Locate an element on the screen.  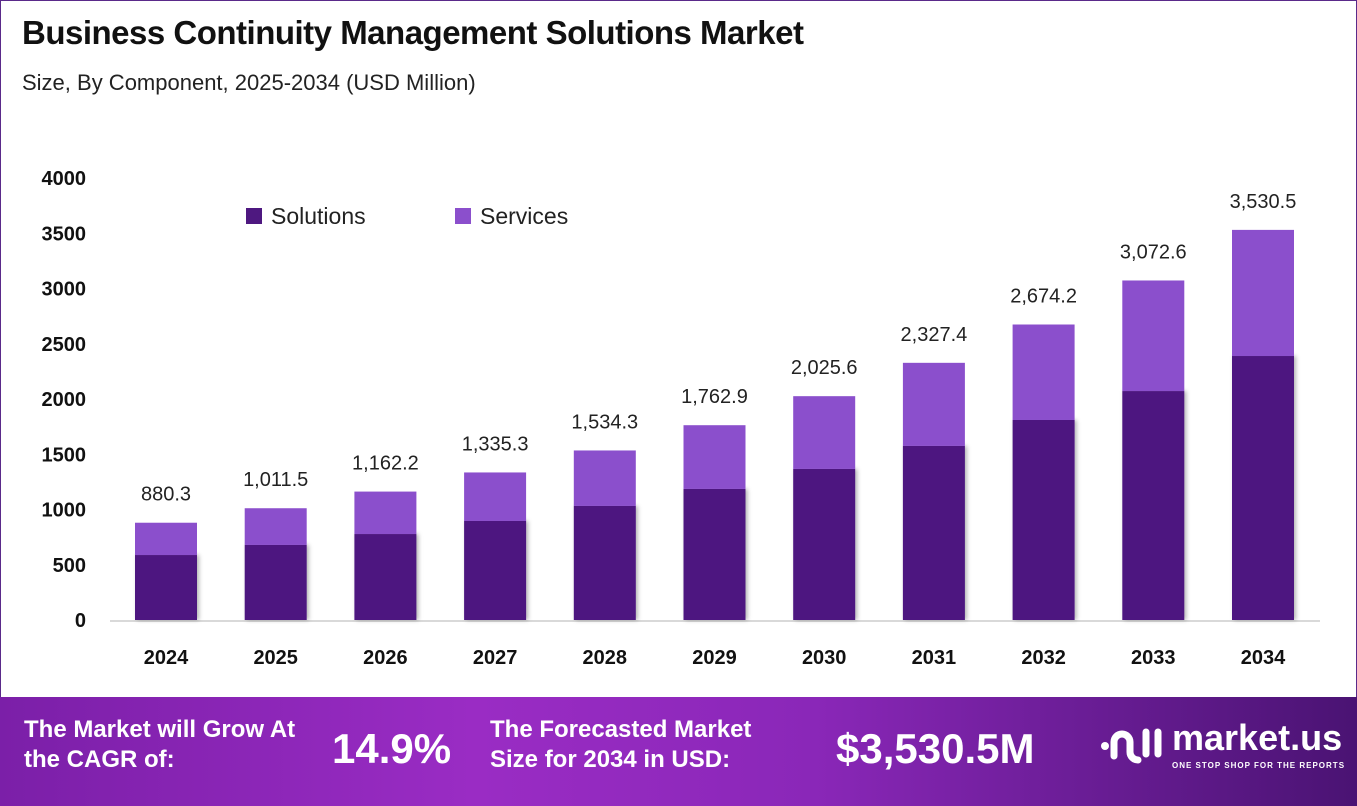
bar-services-2024 is located at coordinates (166, 539).